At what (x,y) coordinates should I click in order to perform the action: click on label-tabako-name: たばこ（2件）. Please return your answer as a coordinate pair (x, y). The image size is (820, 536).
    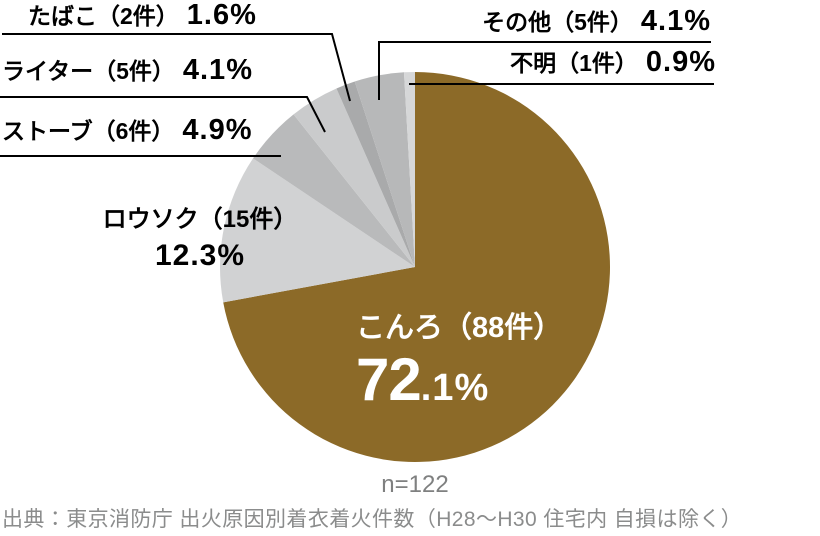
    Looking at the image, I should click on (103, 16).